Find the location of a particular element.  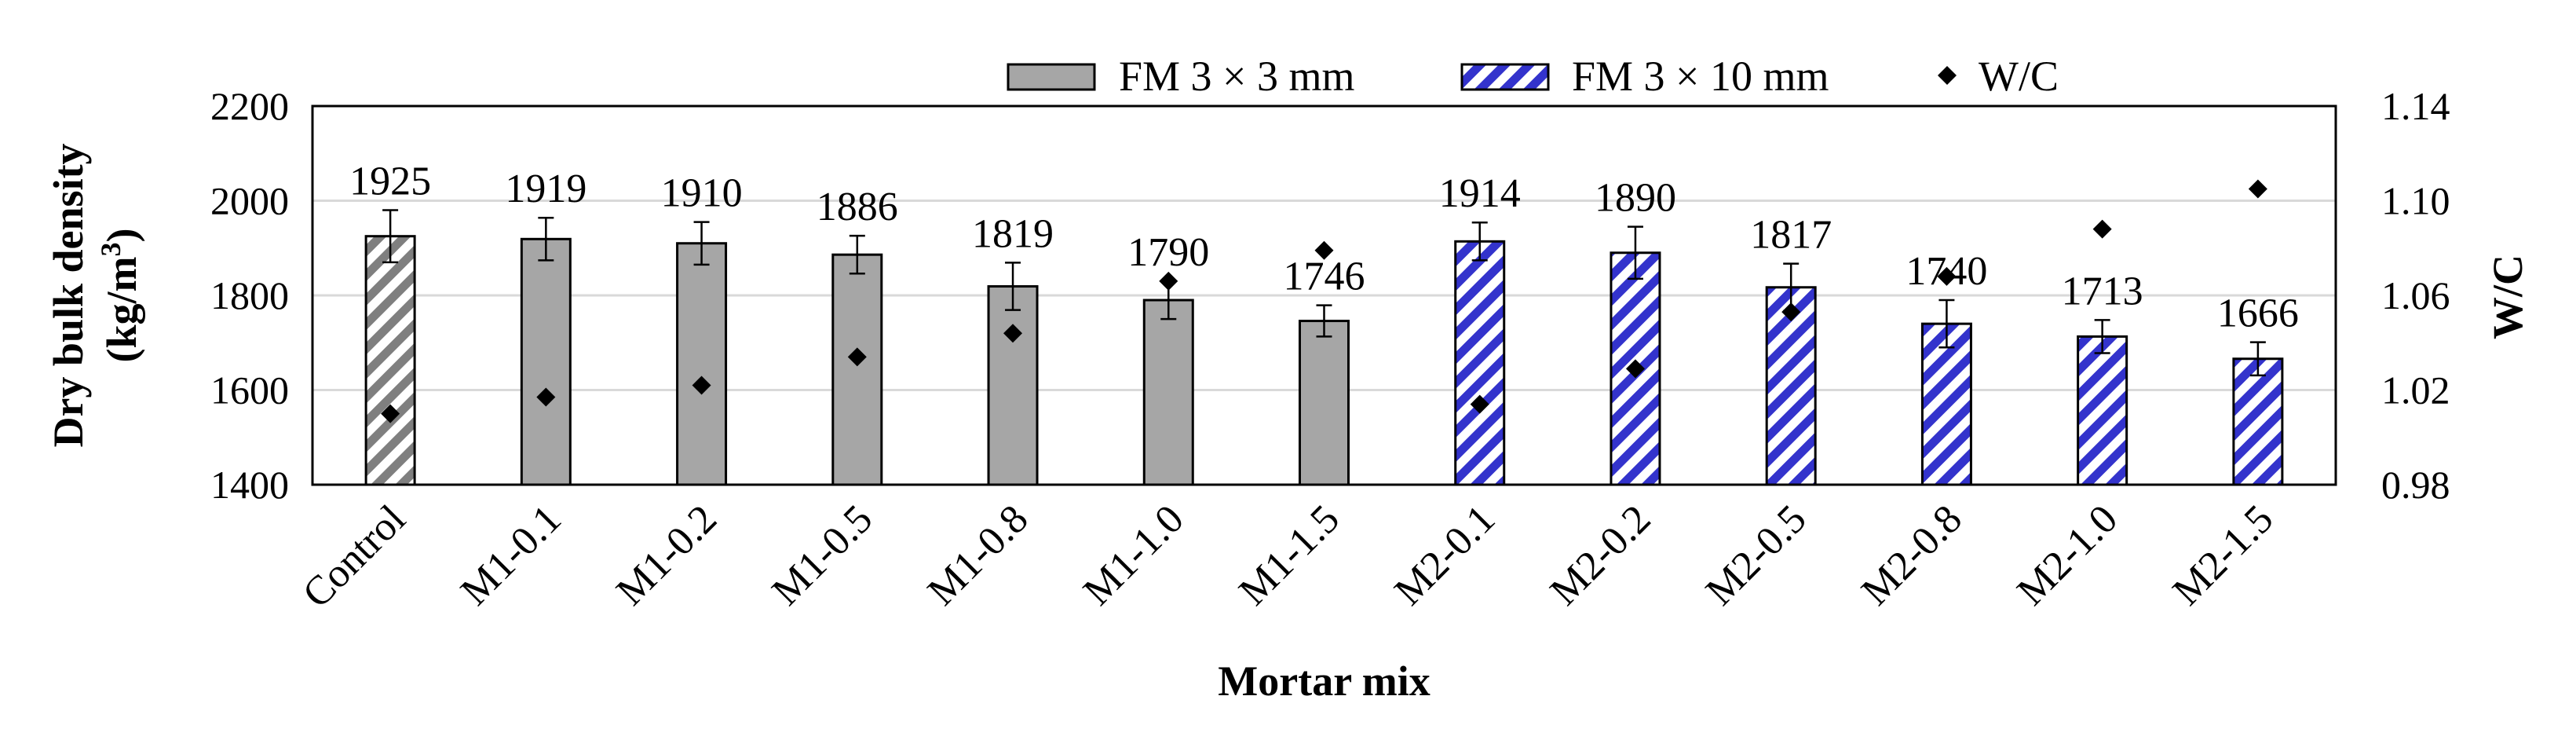

legend-label: FM 3 × 3 mm is located at coordinates (1237, 77).